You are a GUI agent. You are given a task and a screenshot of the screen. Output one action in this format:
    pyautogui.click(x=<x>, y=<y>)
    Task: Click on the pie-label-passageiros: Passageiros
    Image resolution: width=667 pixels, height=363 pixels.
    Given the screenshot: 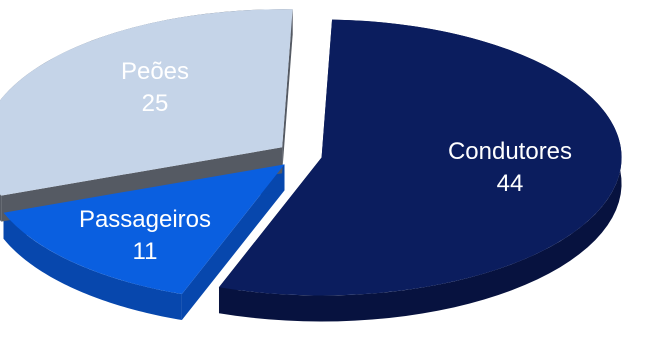 What is the action you would take?
    pyautogui.click(x=145, y=219)
    